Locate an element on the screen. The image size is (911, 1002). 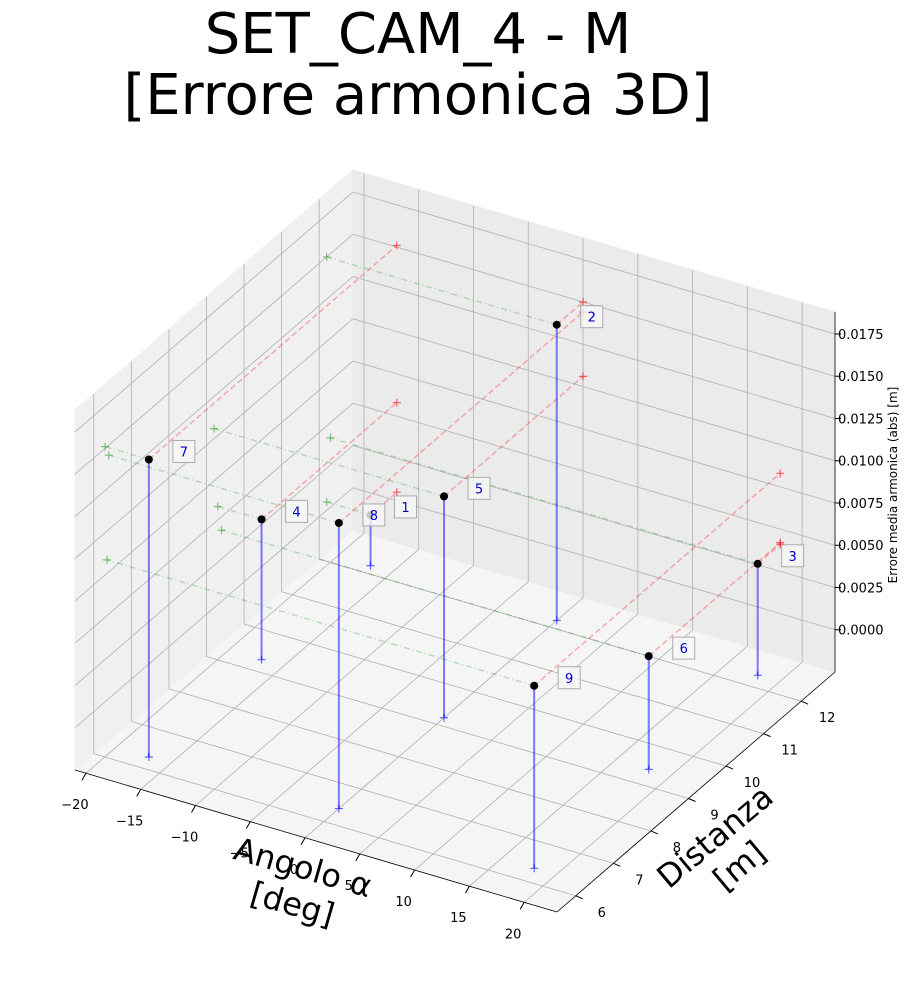
point-label: 3 is located at coordinates (793, 557).